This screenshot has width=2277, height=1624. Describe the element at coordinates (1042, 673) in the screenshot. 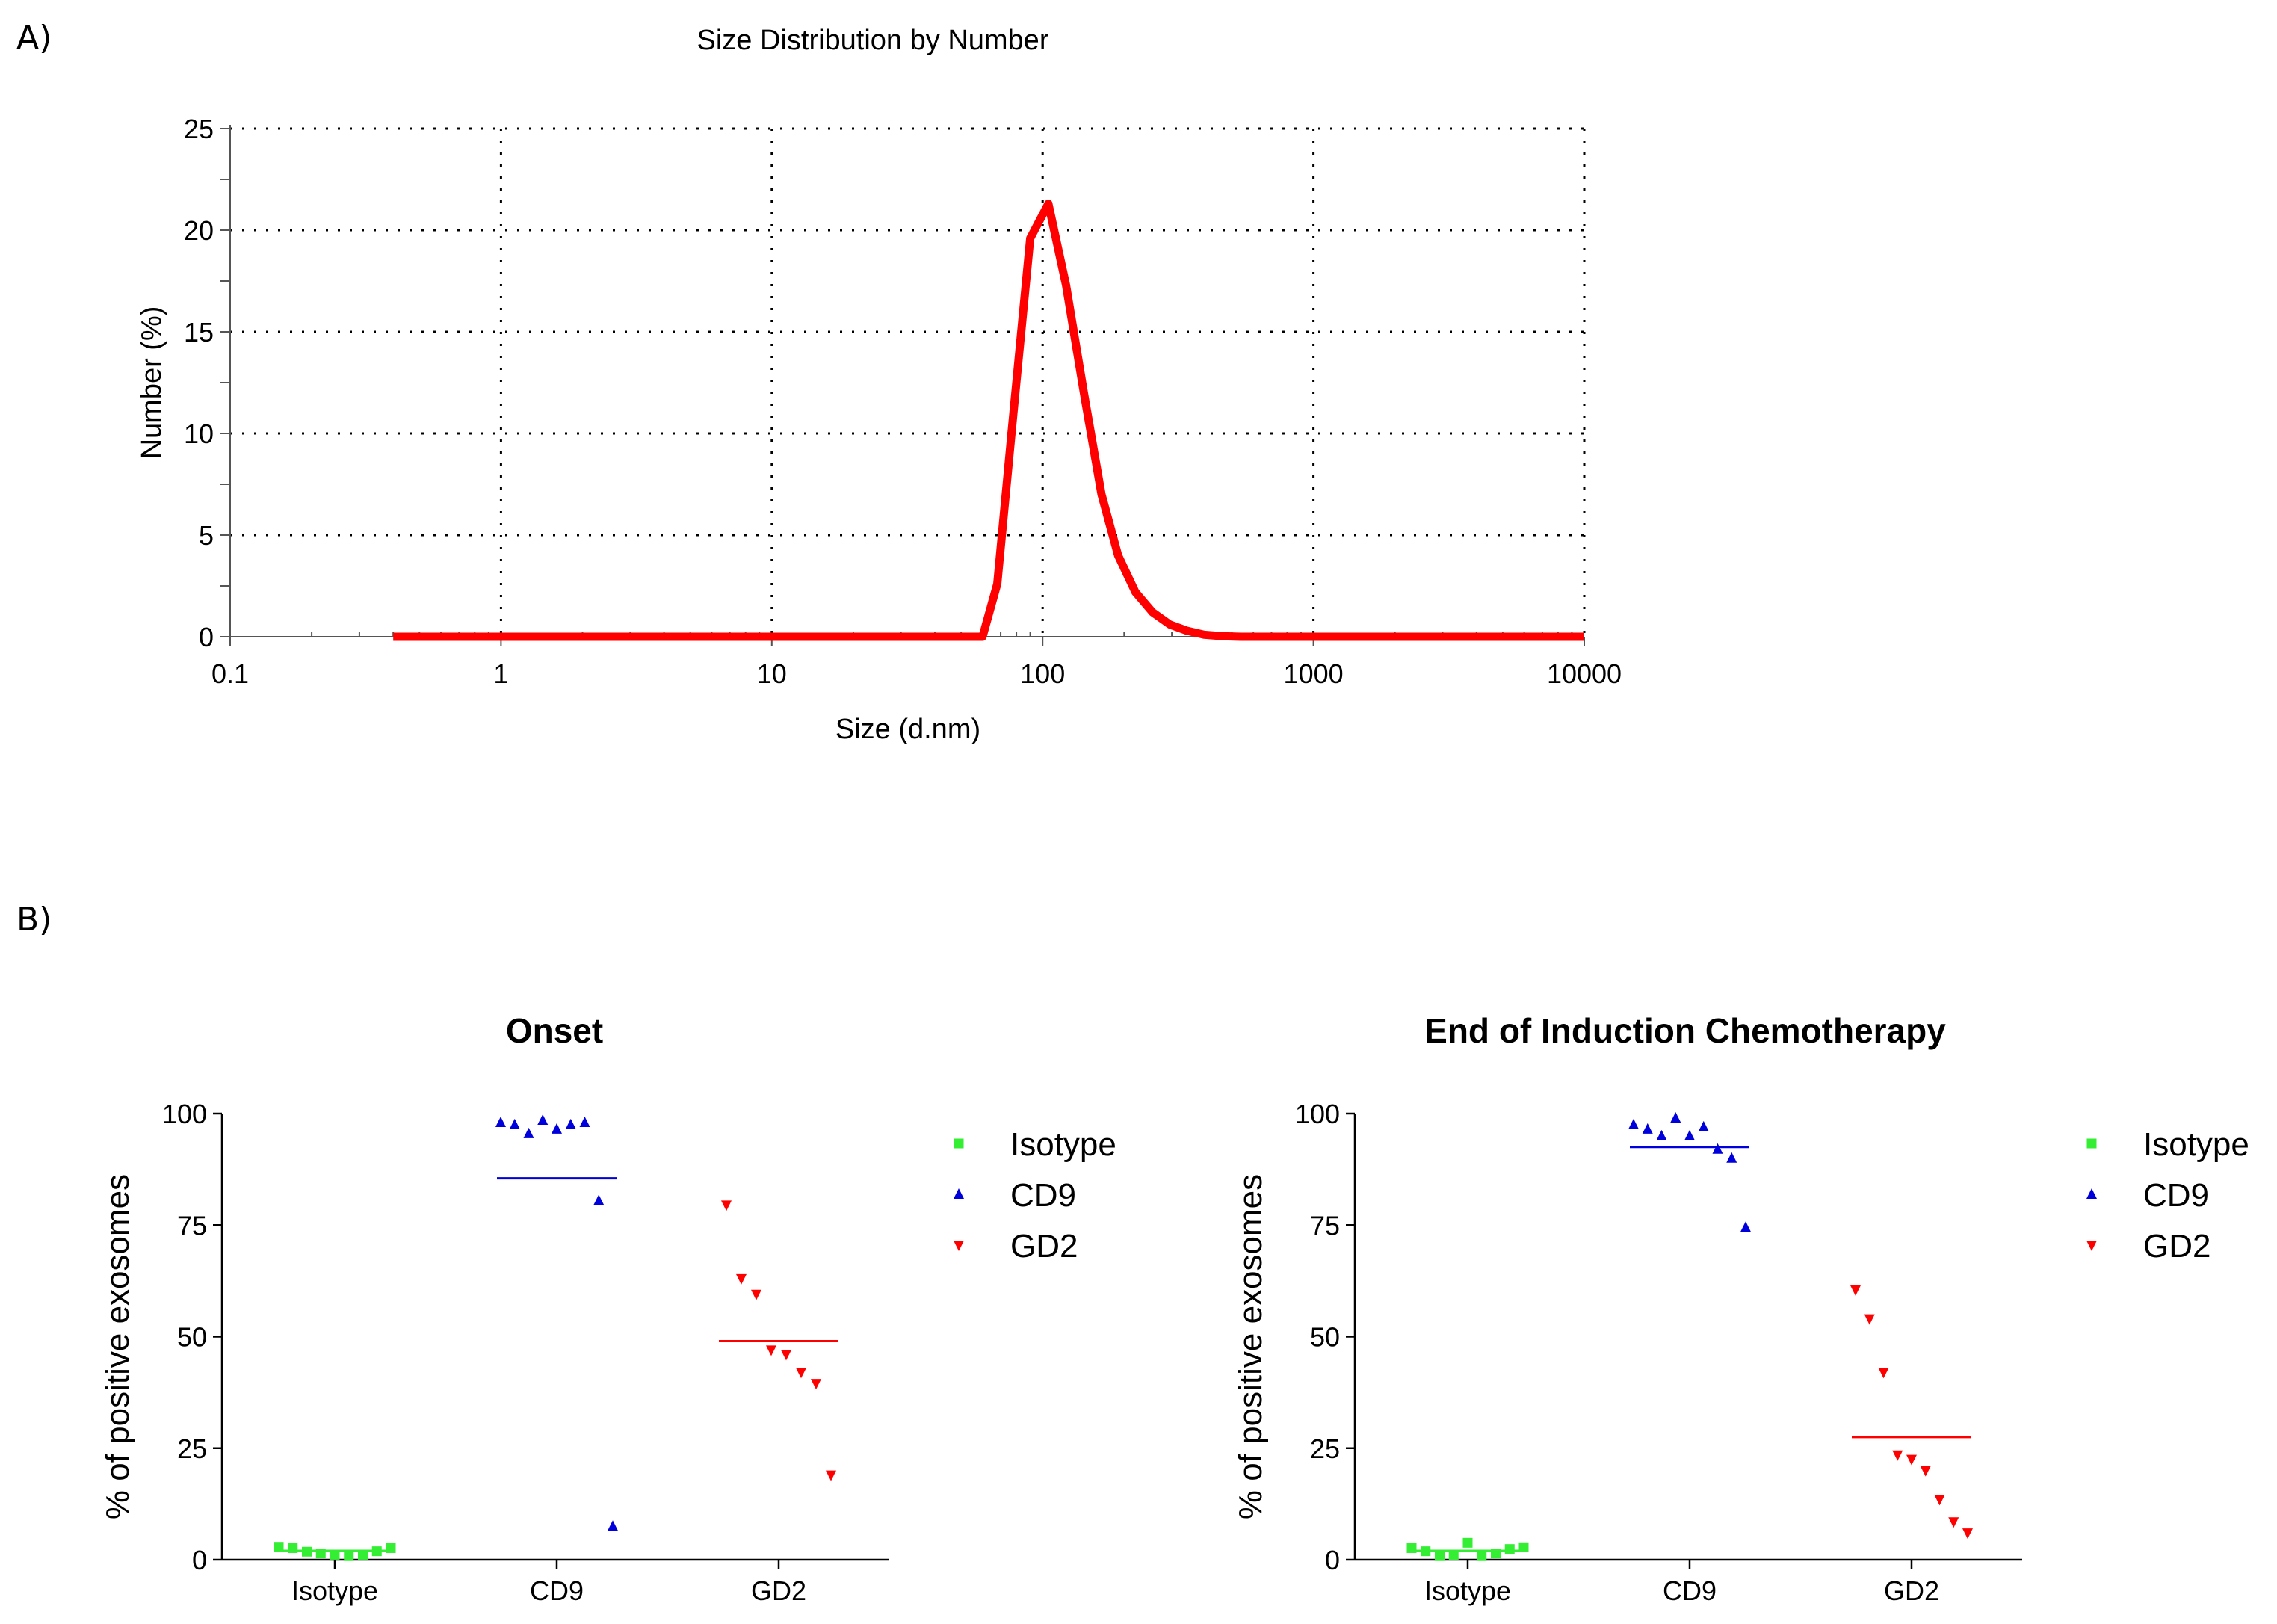

I see `x-tick-label: 100` at that location.